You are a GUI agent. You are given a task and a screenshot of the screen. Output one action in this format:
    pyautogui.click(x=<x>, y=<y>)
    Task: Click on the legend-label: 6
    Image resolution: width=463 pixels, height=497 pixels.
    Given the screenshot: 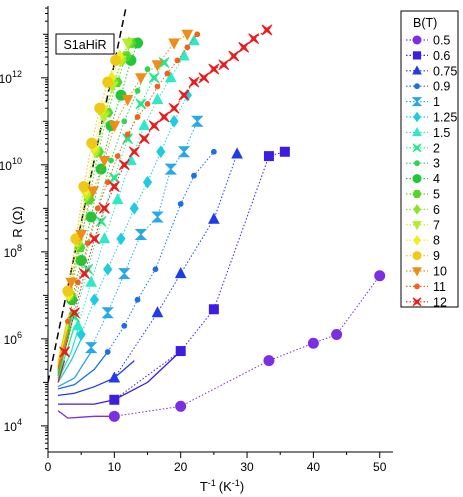 What is the action you would take?
    pyautogui.click(x=436, y=210)
    